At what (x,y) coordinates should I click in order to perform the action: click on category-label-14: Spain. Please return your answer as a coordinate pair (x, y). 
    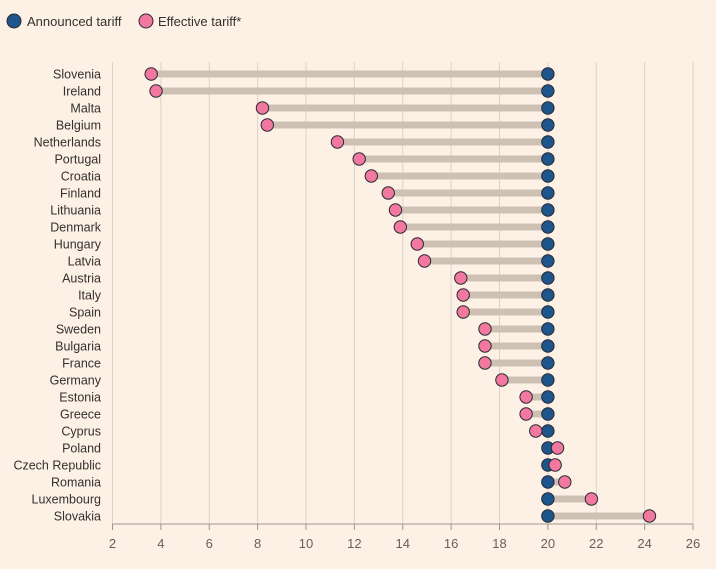
    Looking at the image, I should click on (85, 313).